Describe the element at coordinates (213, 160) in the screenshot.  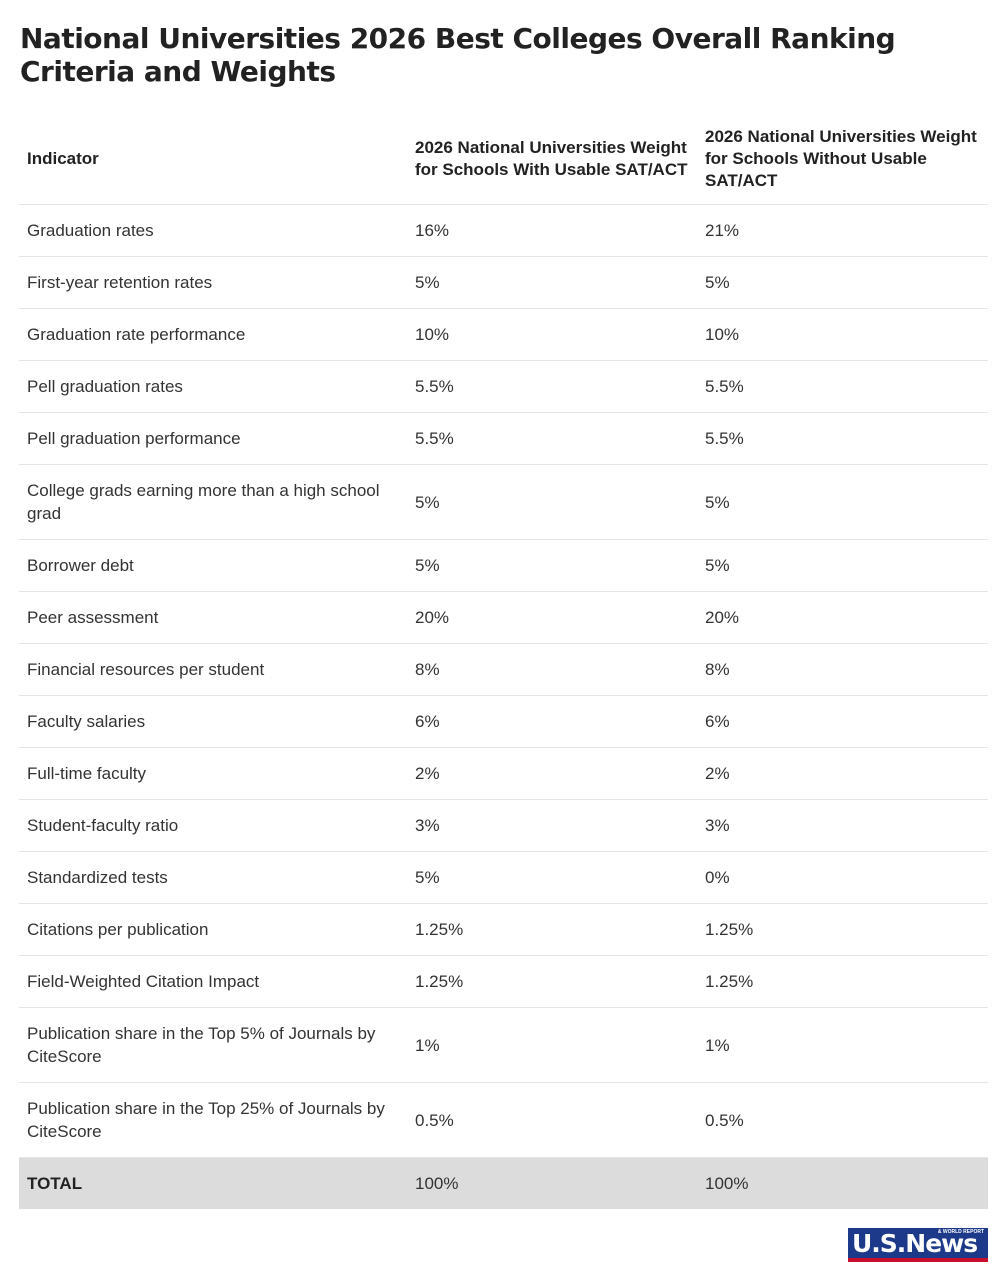
I see `column-header: Indicator` at that location.